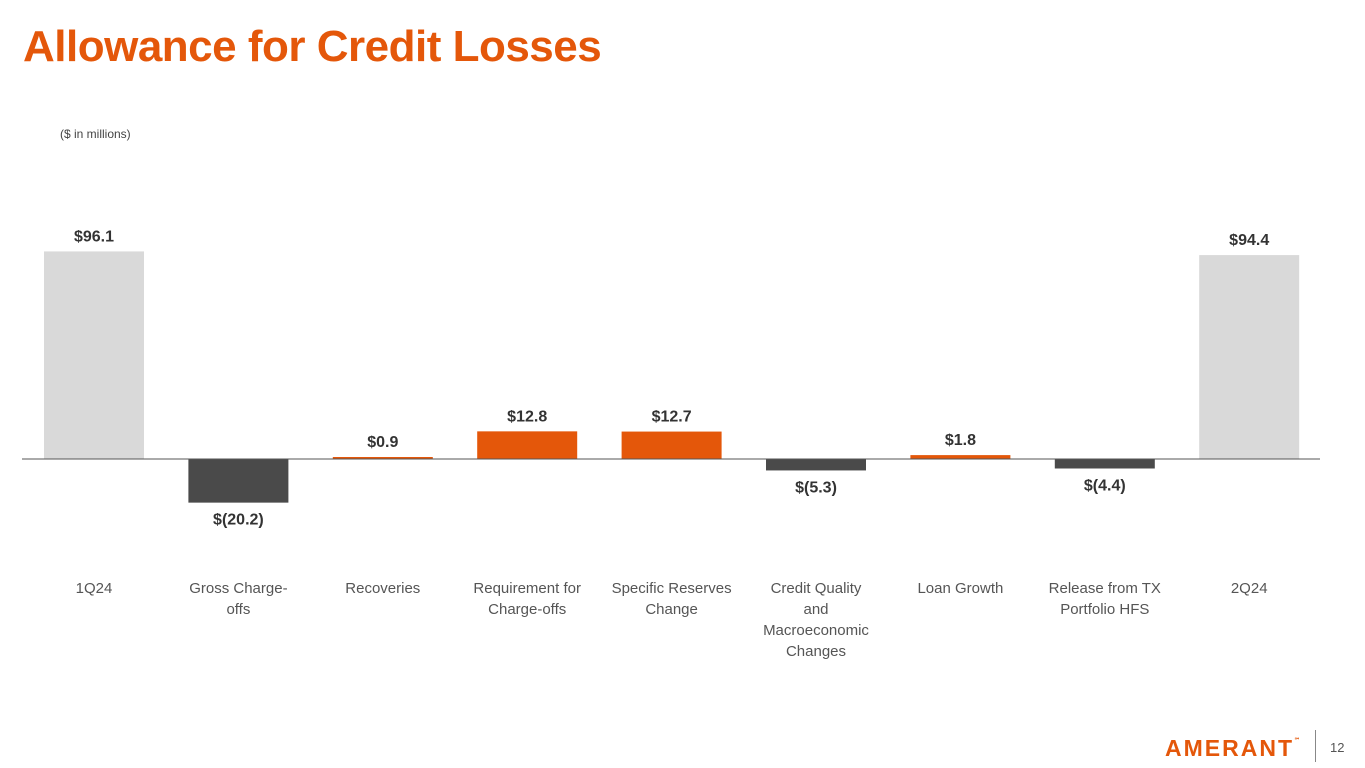 The width and height of the screenshot is (1365, 768). I want to click on page-title: Allowance for Credit Losses, so click(312, 46).